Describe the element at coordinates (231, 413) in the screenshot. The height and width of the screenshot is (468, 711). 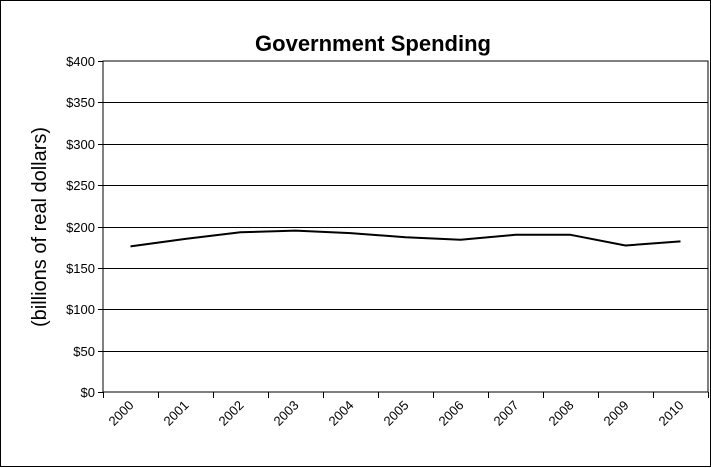
I see `x-tick-label: 2002` at that location.